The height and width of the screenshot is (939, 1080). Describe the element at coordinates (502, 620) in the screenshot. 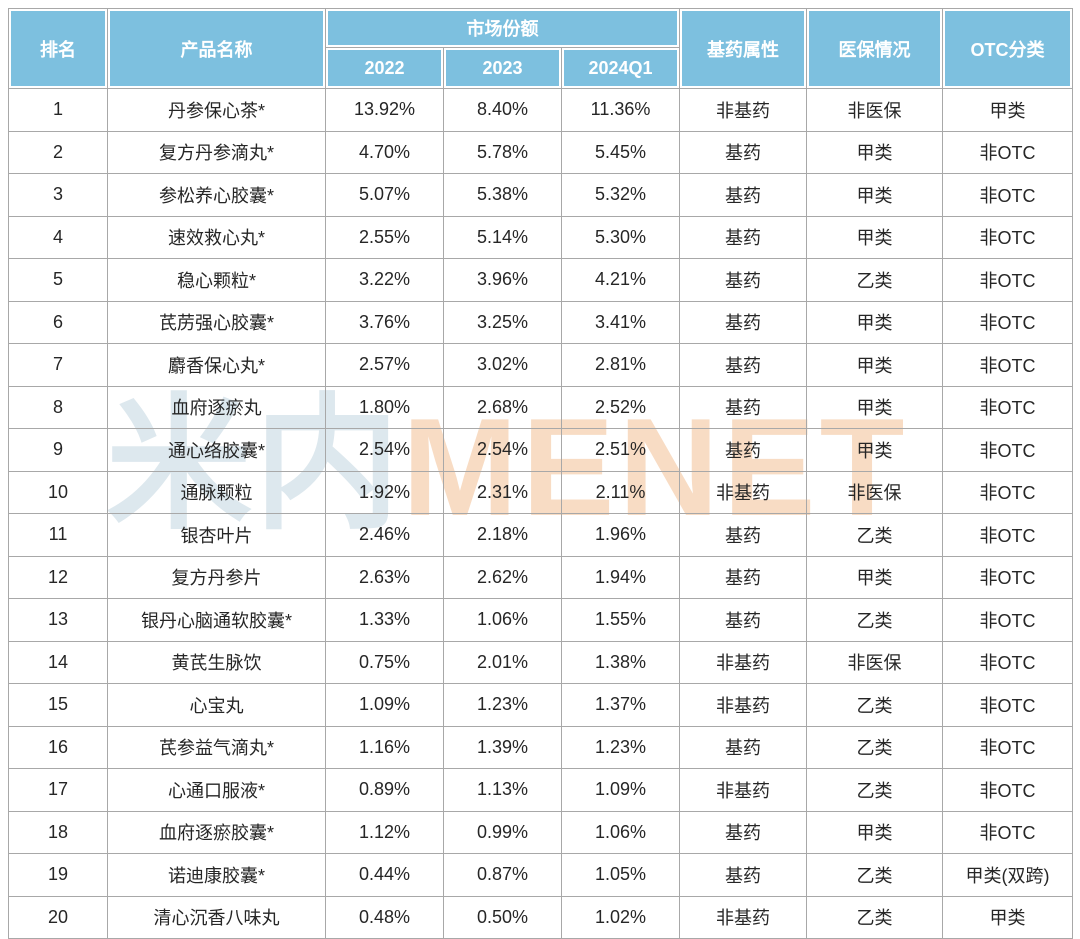

I see `share-2023-cell: 1.06%` at that location.